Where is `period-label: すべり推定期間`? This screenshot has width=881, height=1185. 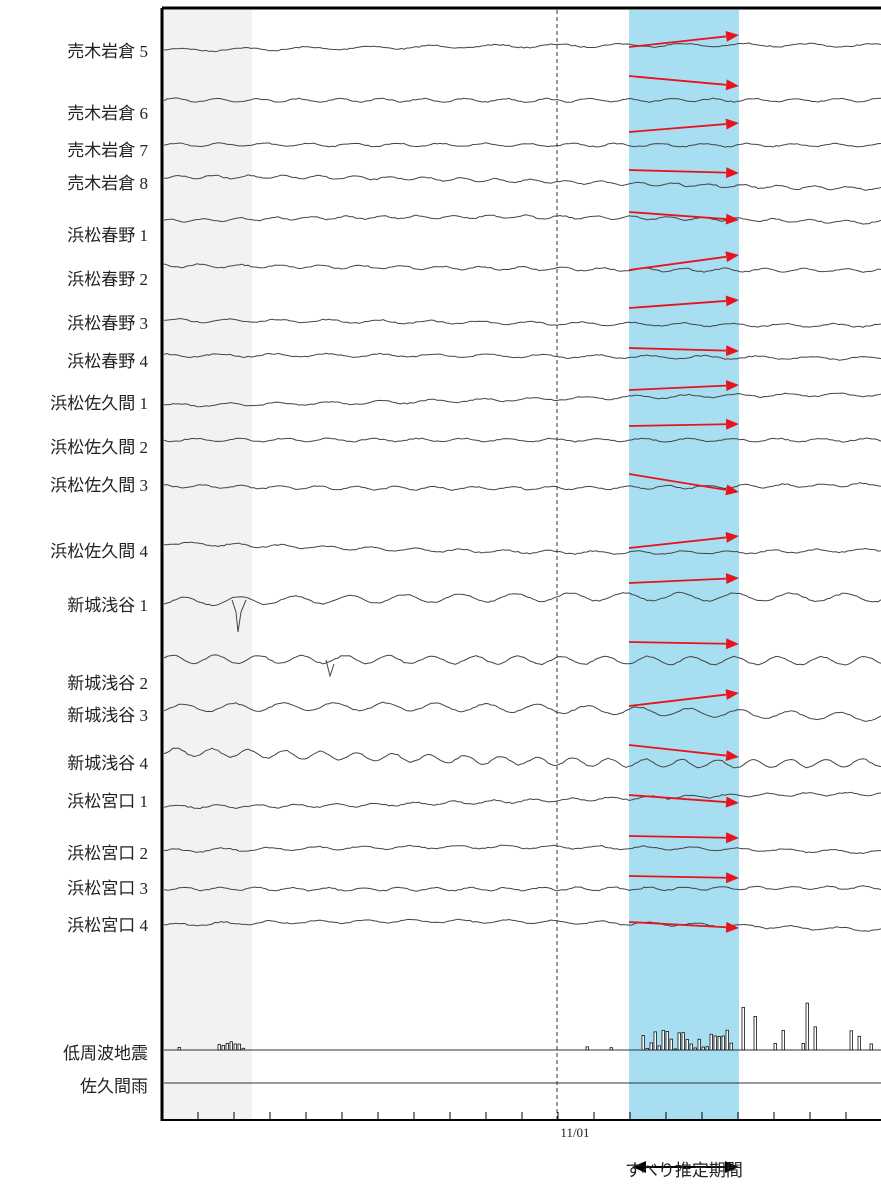
period-label: すべり推定期間 is located at coordinates (684, 1171).